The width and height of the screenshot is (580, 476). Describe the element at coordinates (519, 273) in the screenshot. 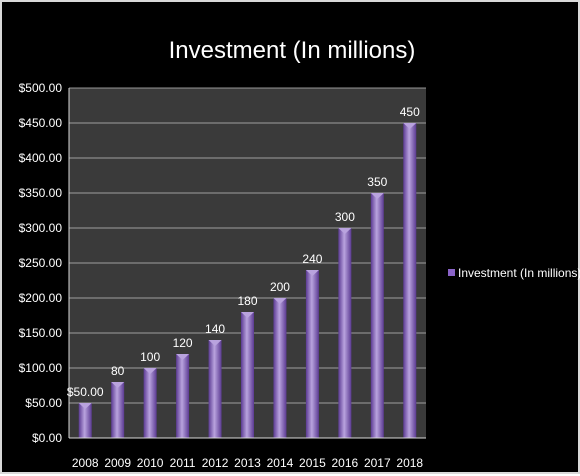

I see `legend-label: Investment (In millions)` at that location.